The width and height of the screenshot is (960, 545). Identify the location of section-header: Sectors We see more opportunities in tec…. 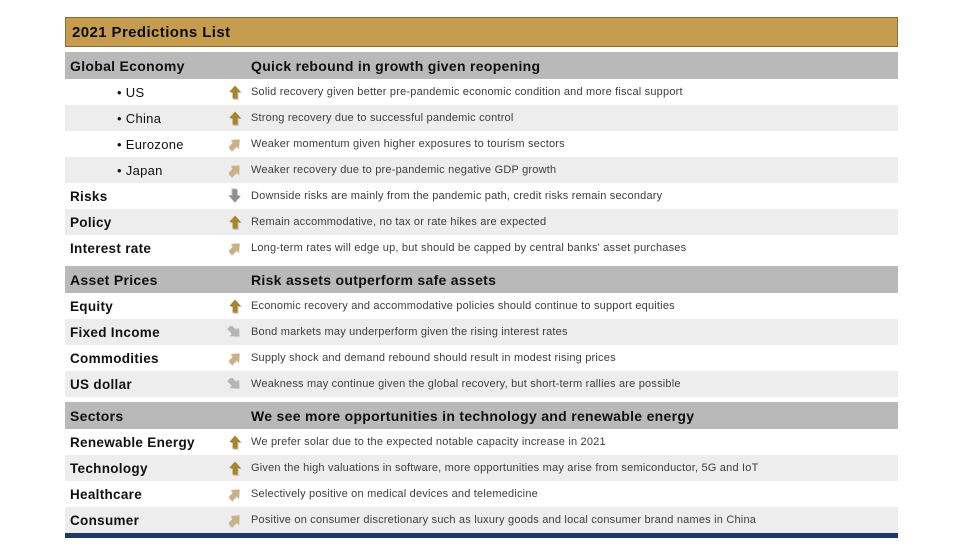
(481, 415).